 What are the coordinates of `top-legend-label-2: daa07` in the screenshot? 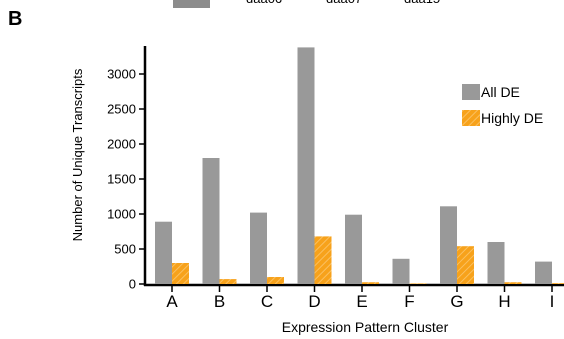 It's located at (344, 3).